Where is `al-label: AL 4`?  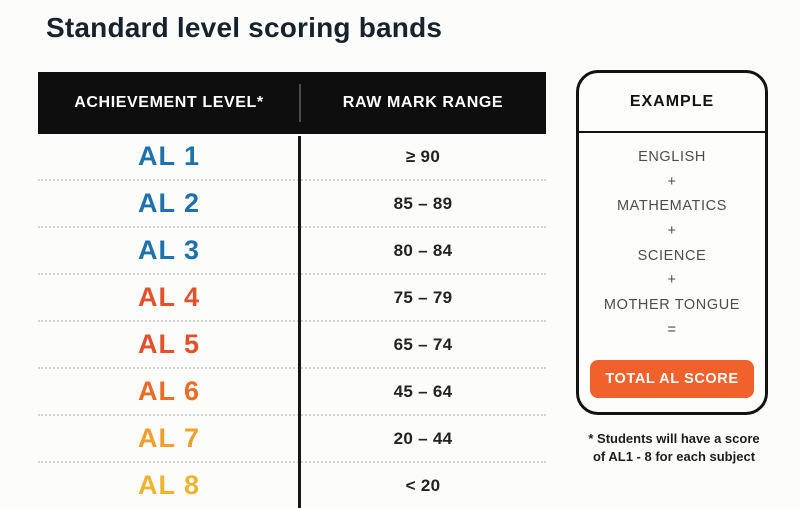 al-label: AL 4 is located at coordinates (169, 297).